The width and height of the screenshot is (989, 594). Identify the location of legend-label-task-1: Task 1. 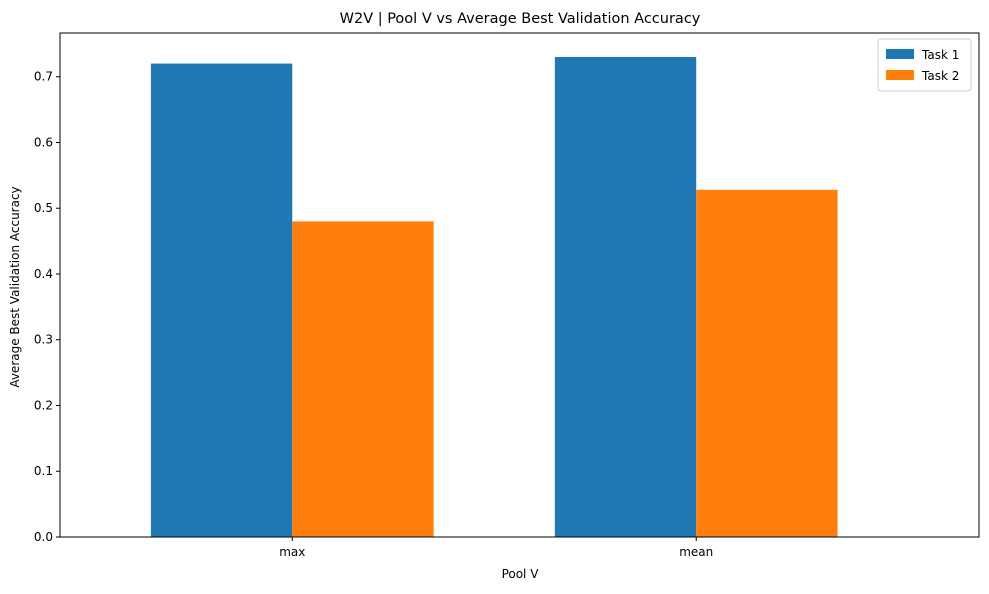
(940, 55).